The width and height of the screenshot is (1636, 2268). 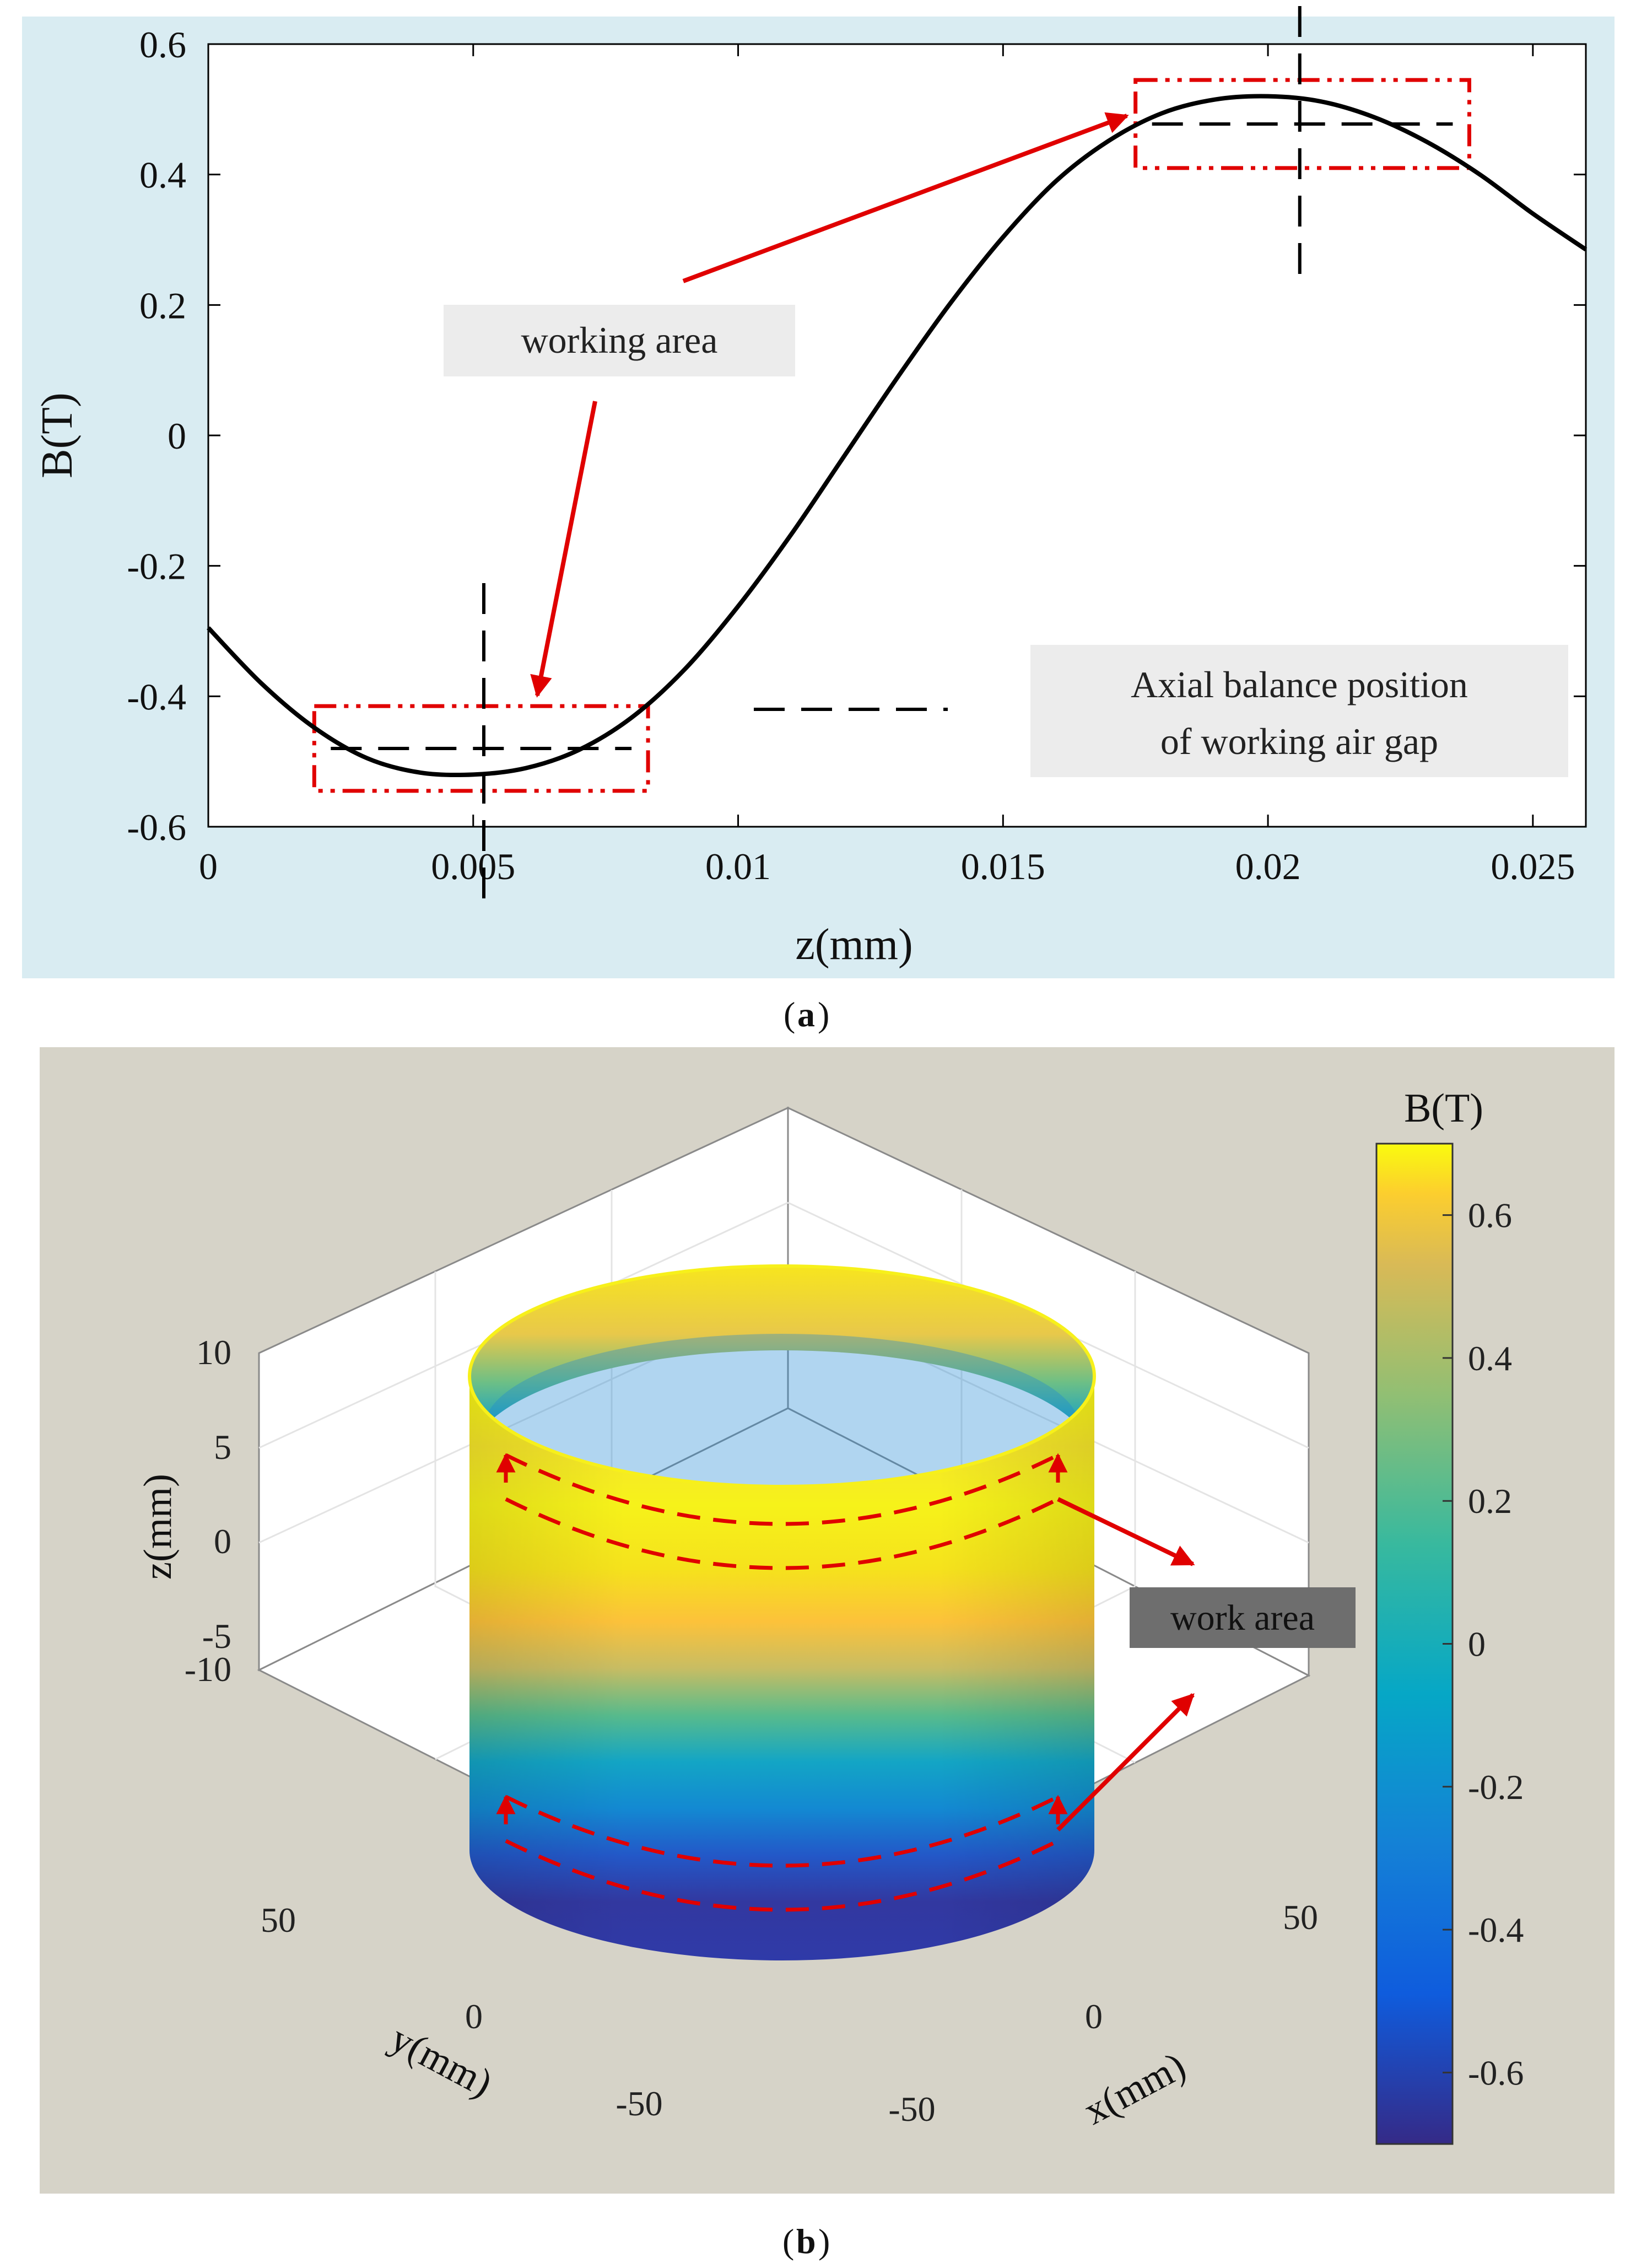 I want to click on z-tick-label: -5, so click(x=216, y=1636).